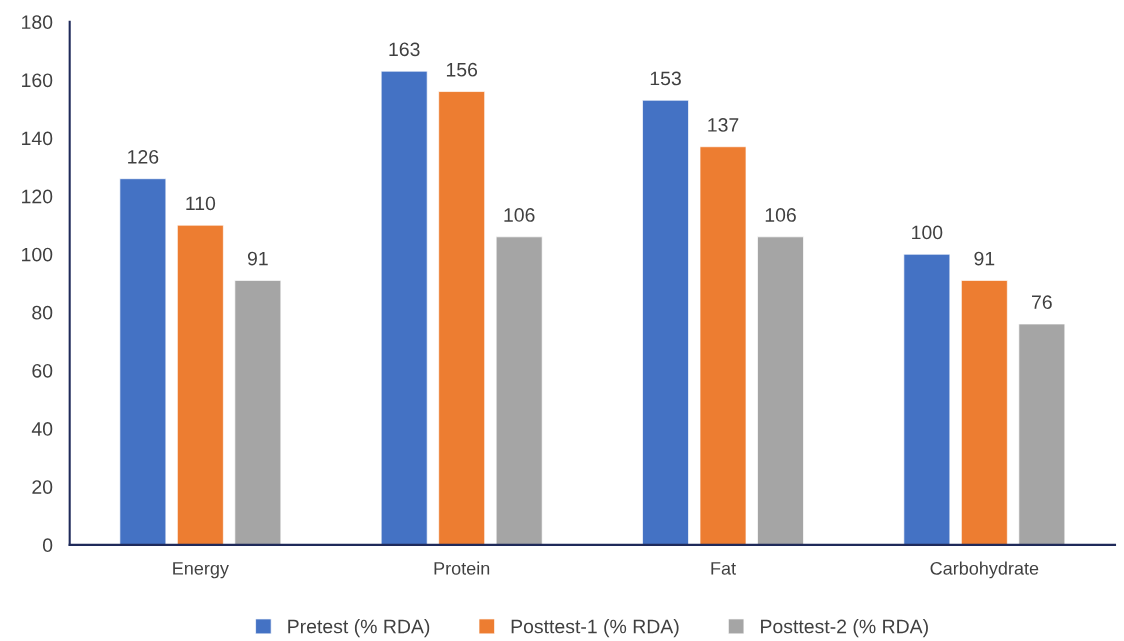 This screenshot has width=1124, height=641. What do you see at coordinates (143, 156) in the screenshot?
I see `data-label: 126` at bounding box center [143, 156].